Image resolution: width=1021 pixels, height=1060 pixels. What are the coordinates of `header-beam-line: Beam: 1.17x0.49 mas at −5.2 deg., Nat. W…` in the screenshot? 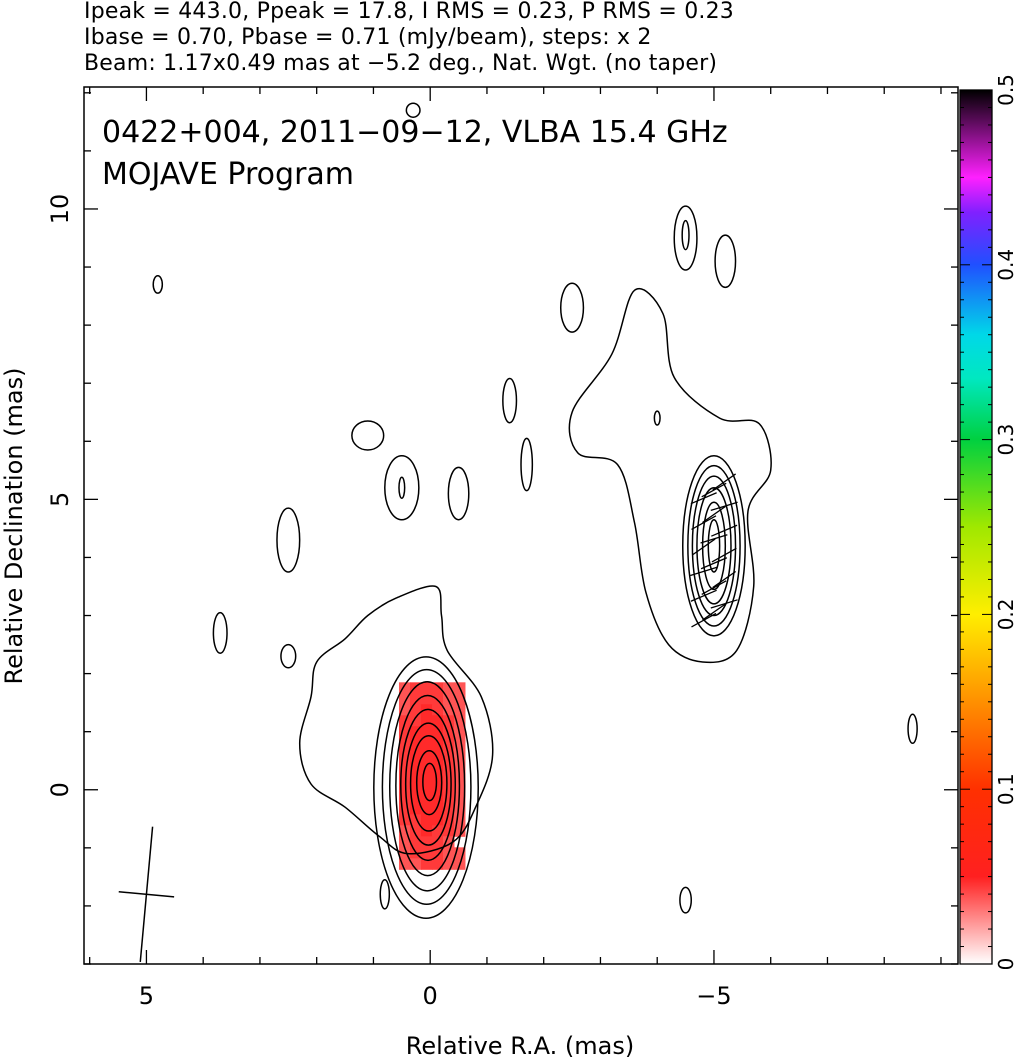 It's located at (401, 63).